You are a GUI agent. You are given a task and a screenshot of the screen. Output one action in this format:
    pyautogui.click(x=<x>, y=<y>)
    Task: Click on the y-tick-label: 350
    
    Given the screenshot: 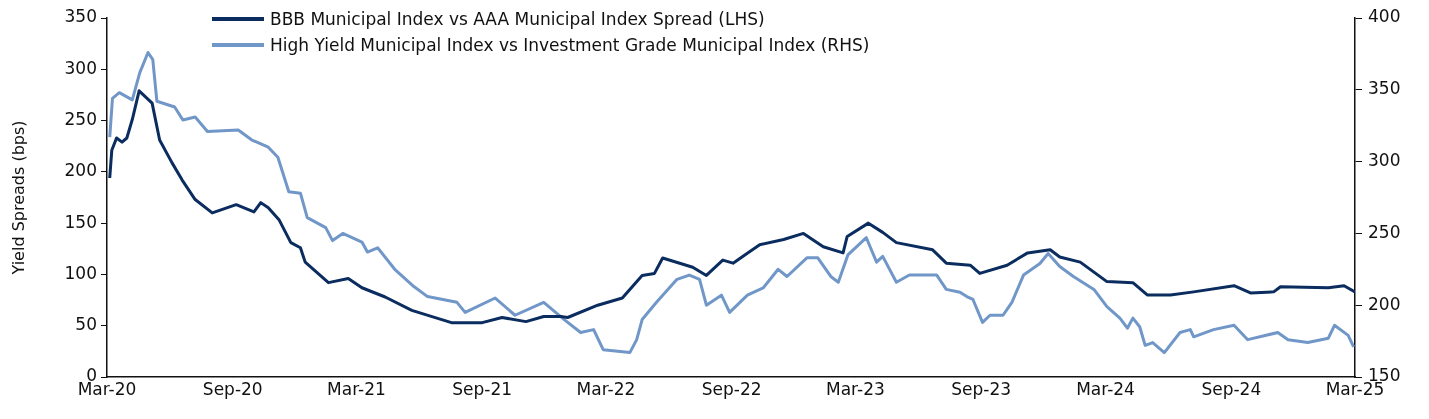 What is the action you would take?
    pyautogui.click(x=80, y=16)
    